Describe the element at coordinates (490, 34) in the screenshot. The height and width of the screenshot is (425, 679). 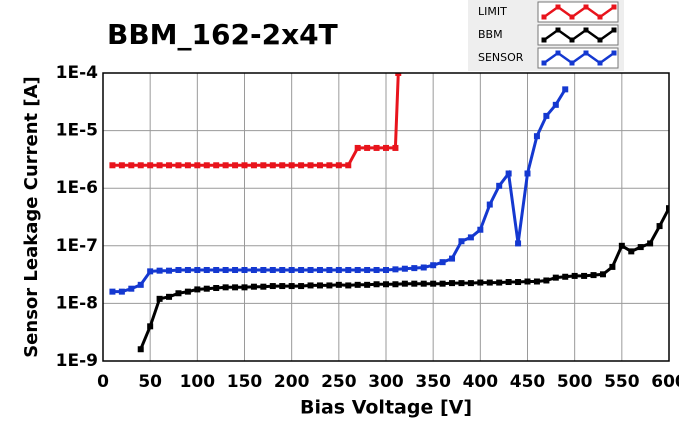
I see `legend-label: BBM` at that location.